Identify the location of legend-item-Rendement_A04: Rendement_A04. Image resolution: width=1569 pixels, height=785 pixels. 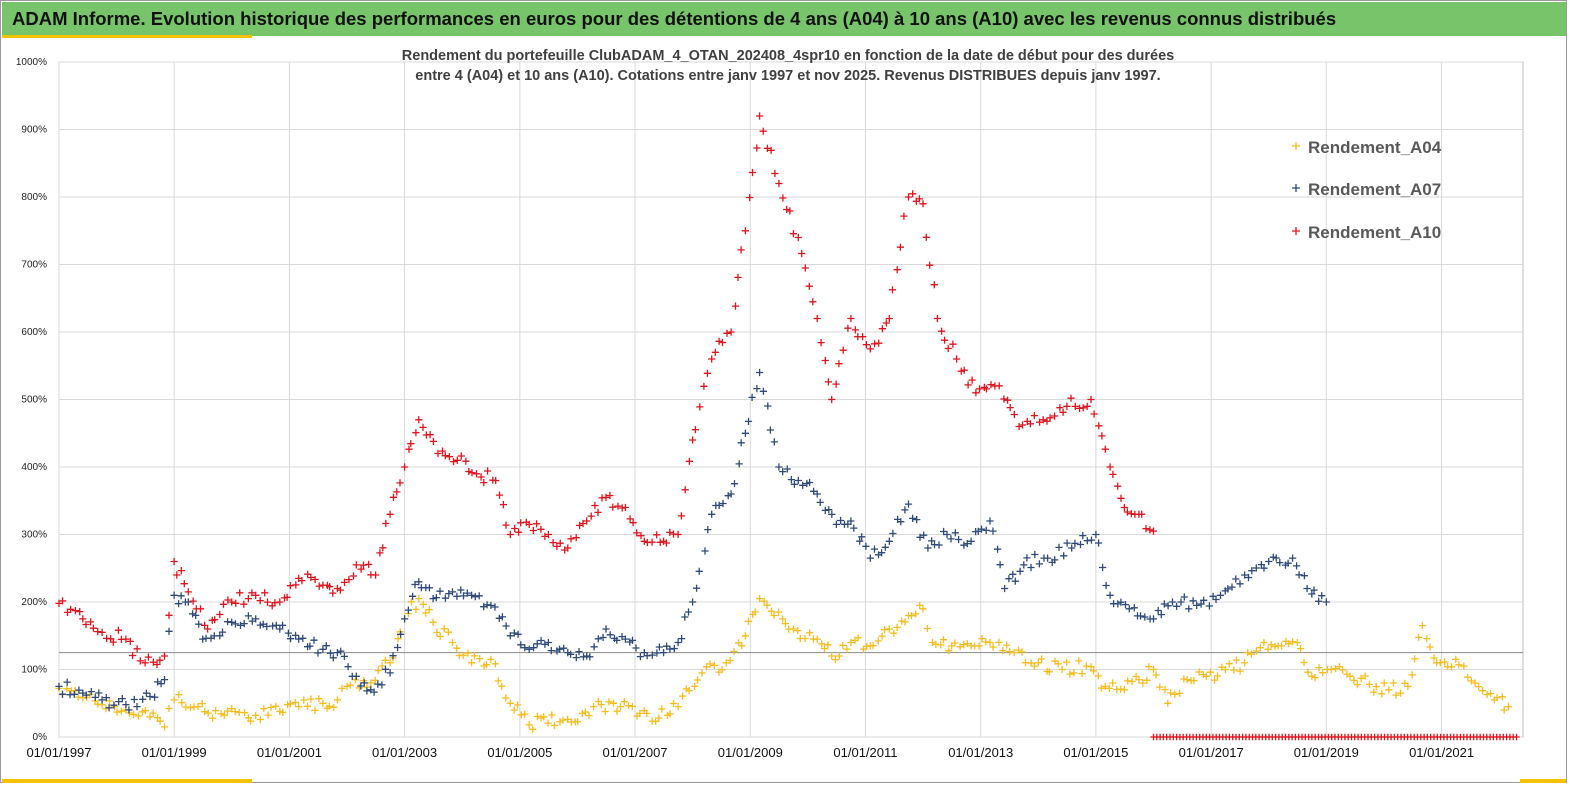
(1367, 147).